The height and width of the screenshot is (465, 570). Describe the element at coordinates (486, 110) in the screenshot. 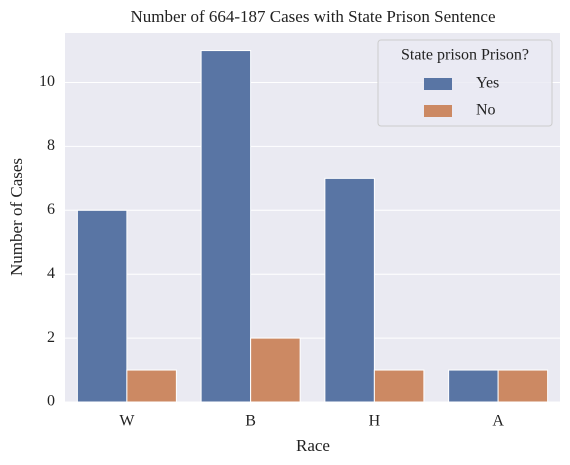

I see `legend-label: No` at that location.